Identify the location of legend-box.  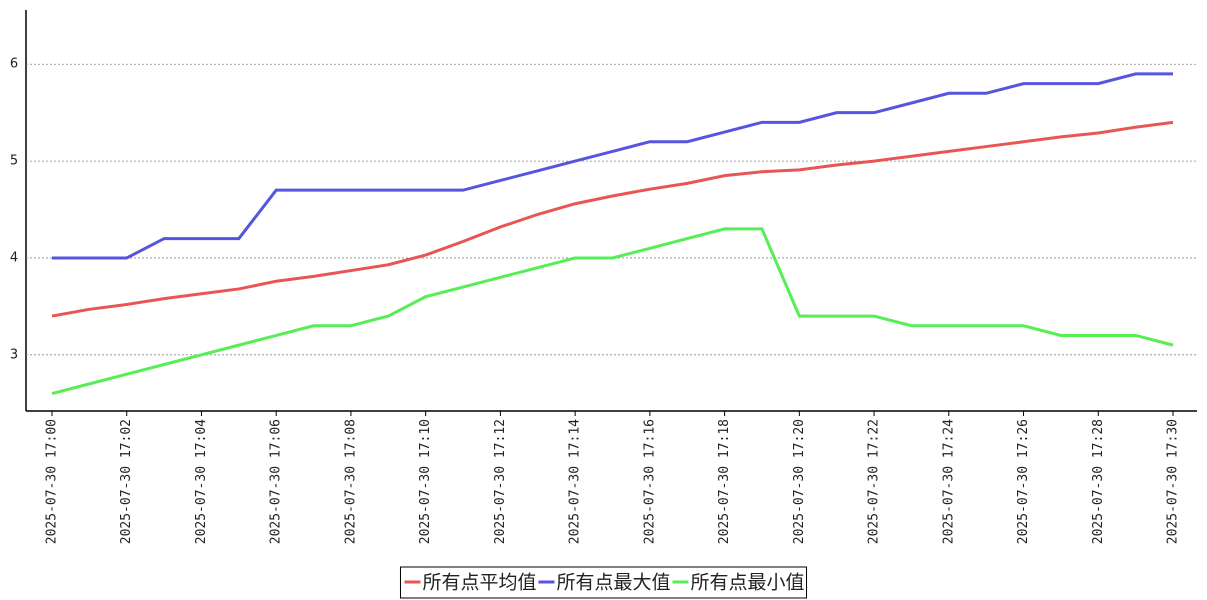
(603, 582).